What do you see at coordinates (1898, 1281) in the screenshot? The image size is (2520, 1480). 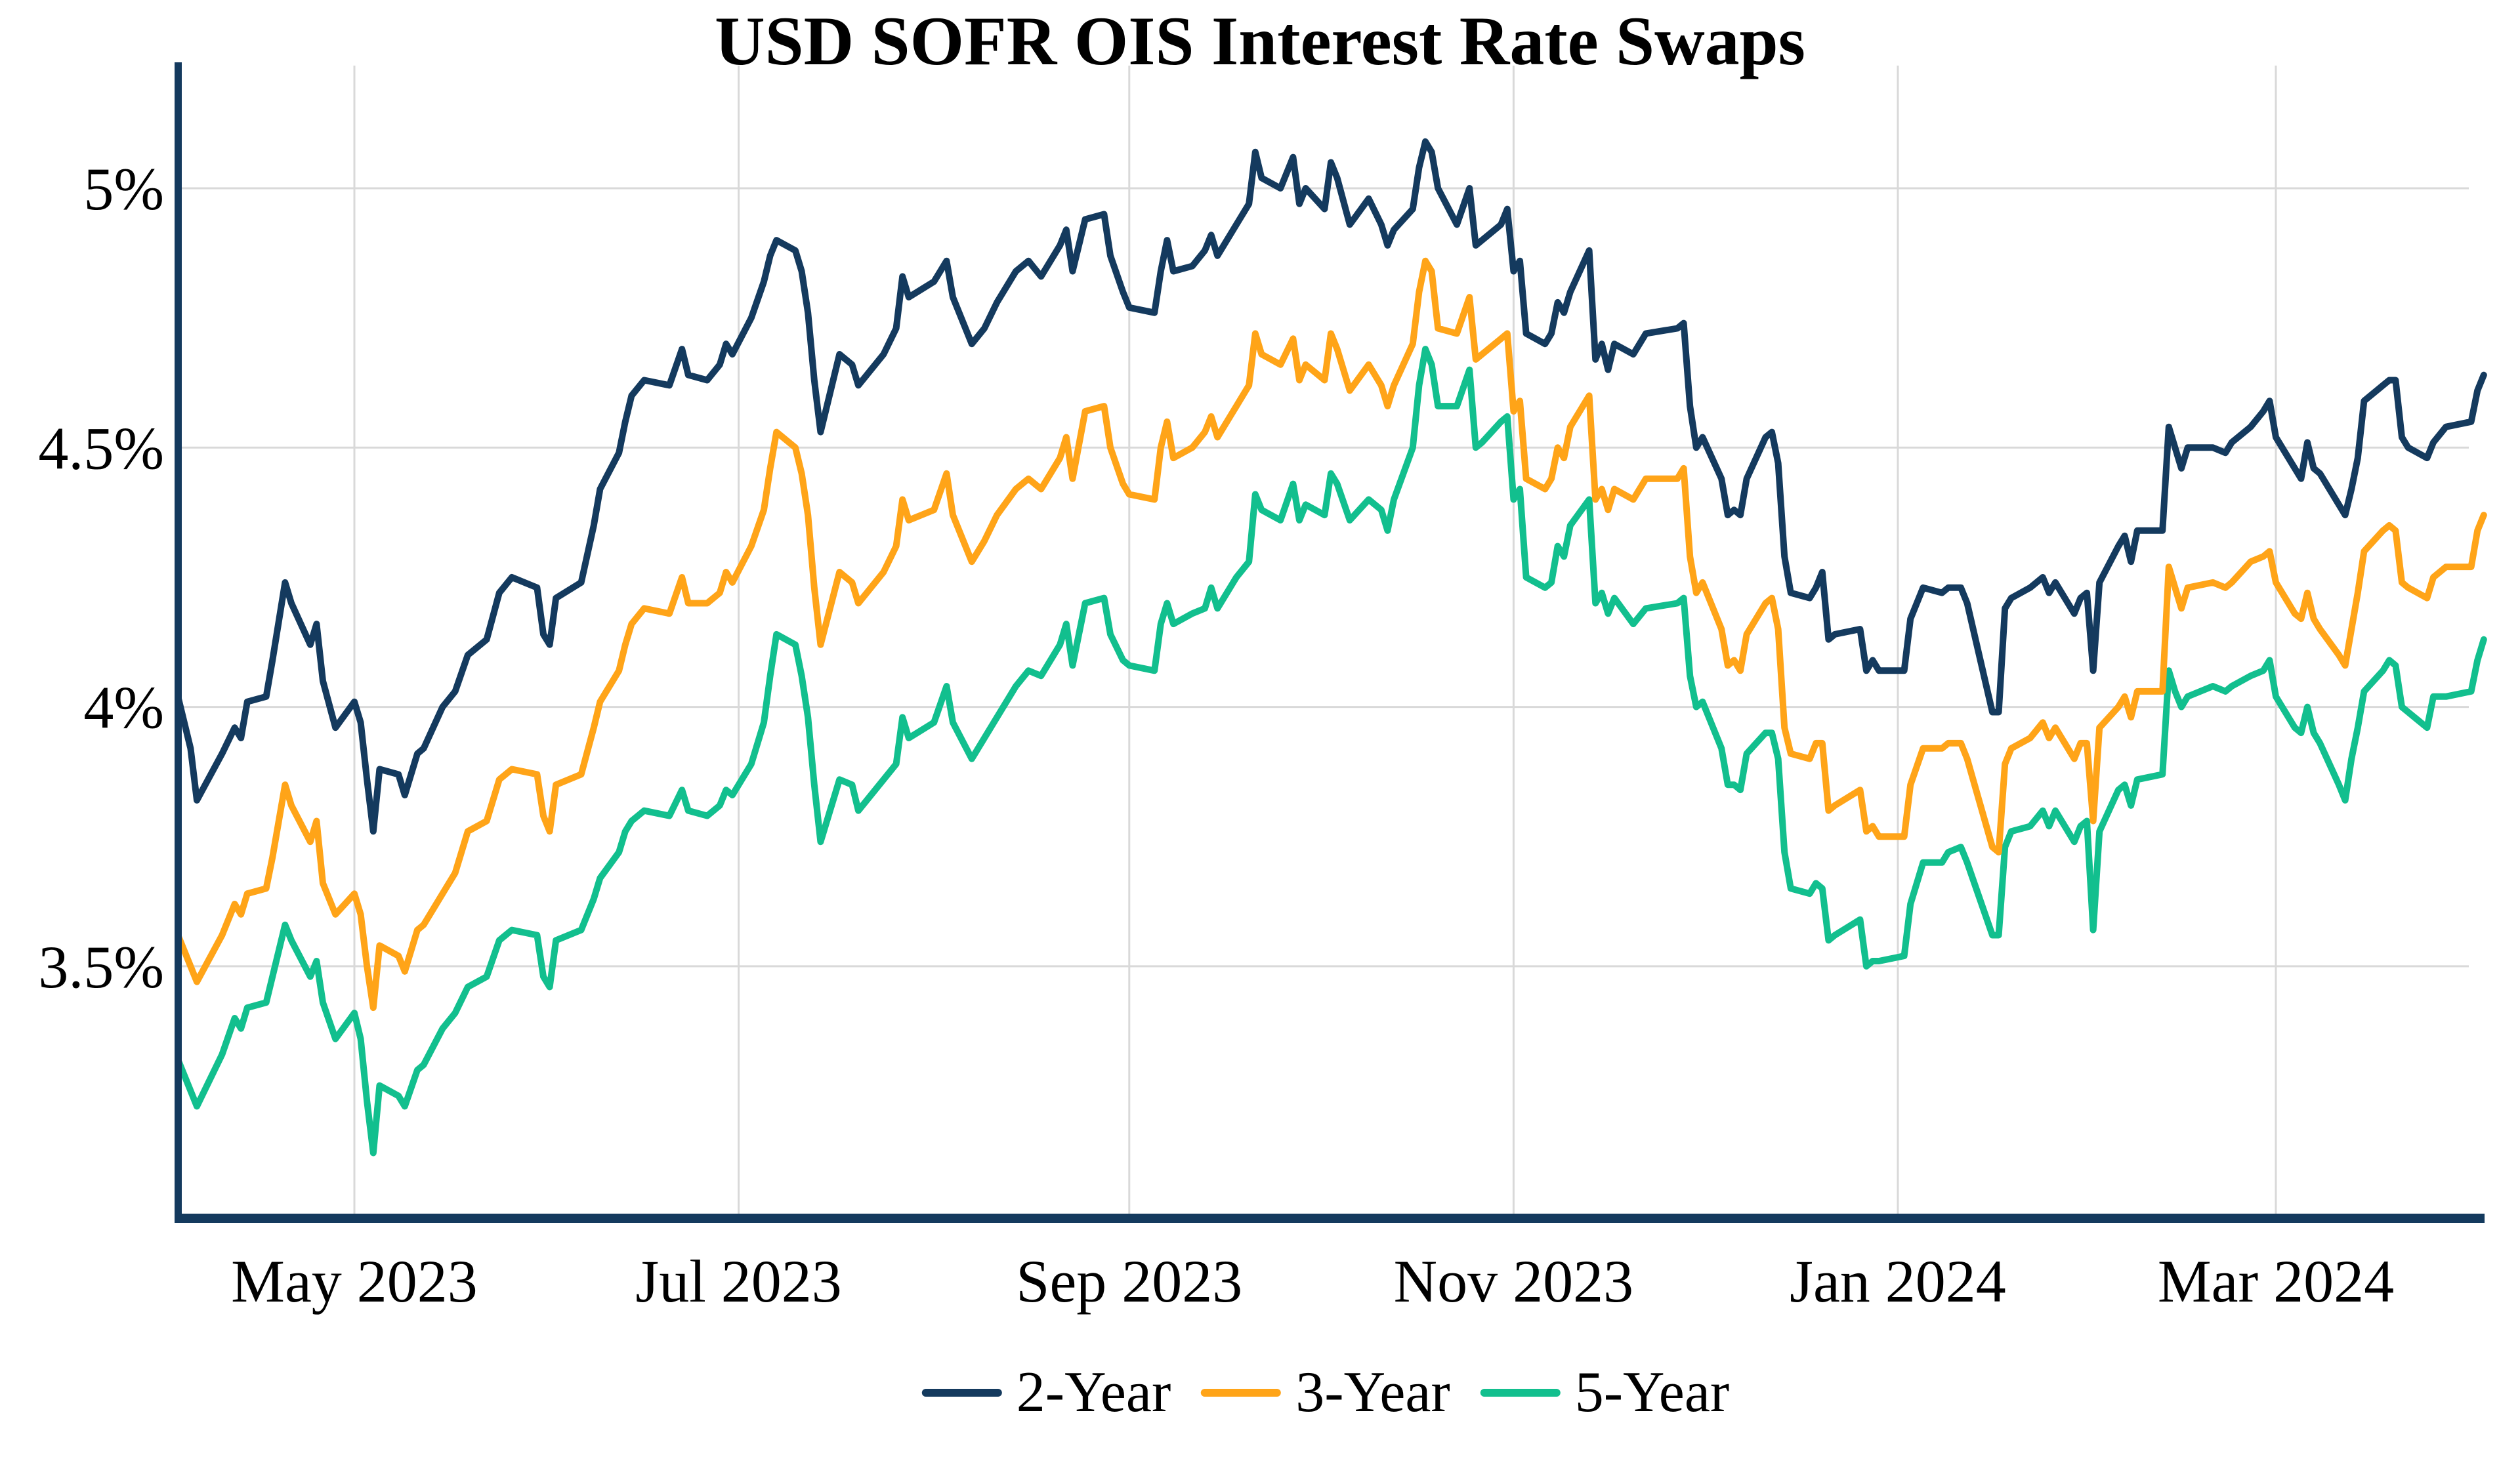 I see `x-tick-label: Jan 2024` at bounding box center [1898, 1281].